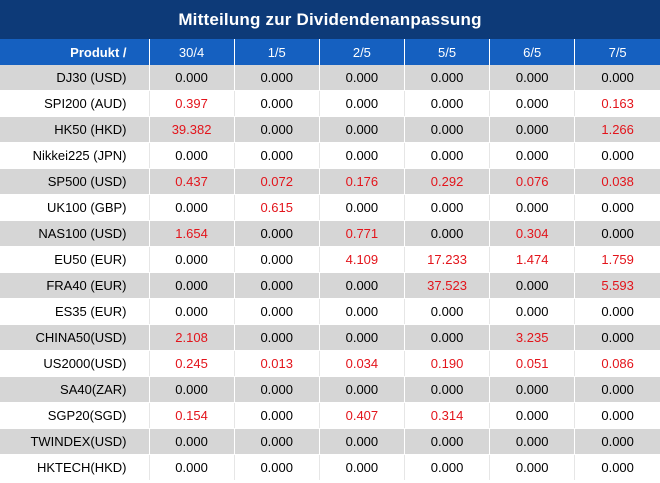 The image size is (660, 483). I want to click on column-header-date: 6/5, so click(532, 52).